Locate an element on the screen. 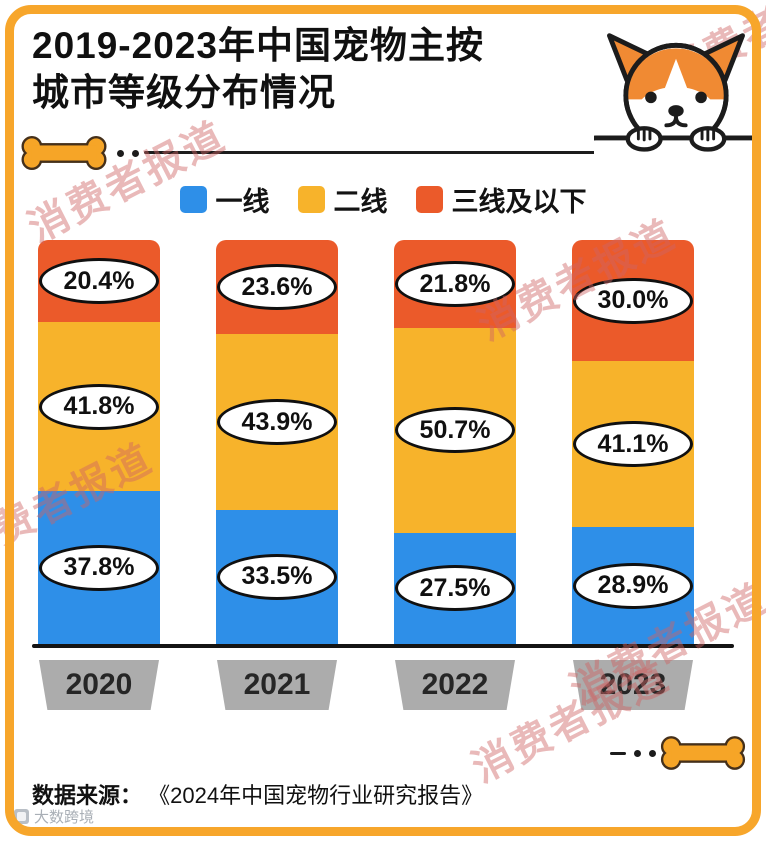  legend-item-2: 二线 is located at coordinates (342, 199).